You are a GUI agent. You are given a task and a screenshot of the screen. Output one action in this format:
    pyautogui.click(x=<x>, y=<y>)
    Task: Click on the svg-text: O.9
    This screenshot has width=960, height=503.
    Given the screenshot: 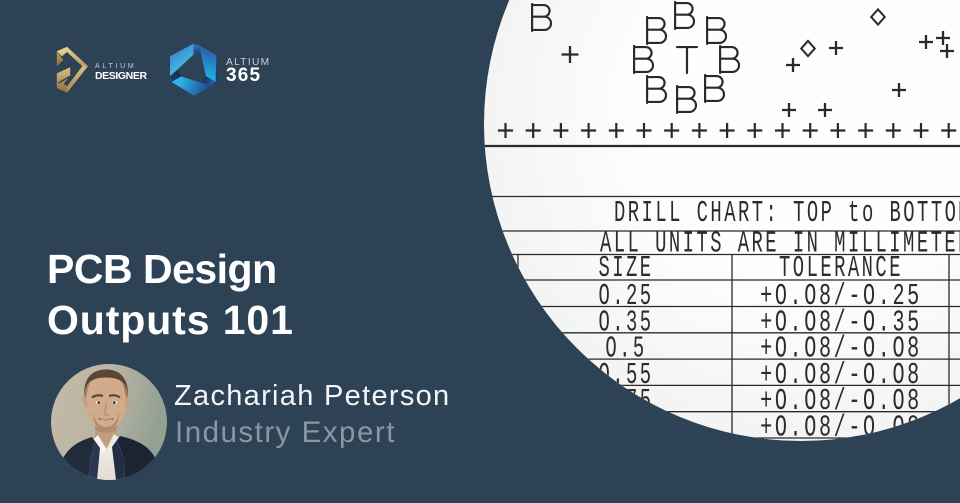 What is the action you would take?
    pyautogui.click(x=625, y=425)
    